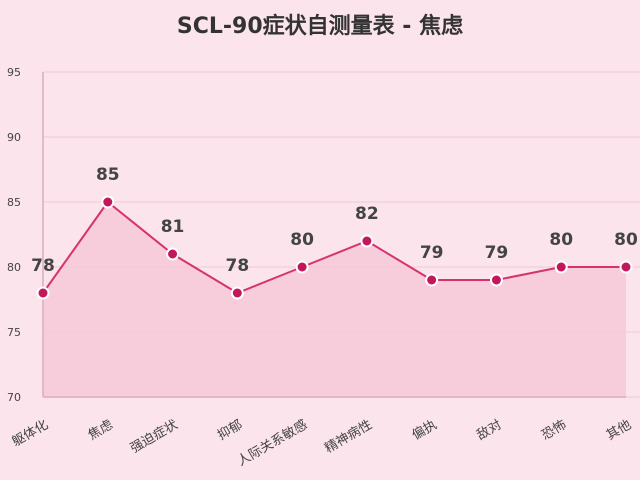  Describe the element at coordinates (101, 430) in the screenshot. I see `x-tick-label: 焦虑` at that location.